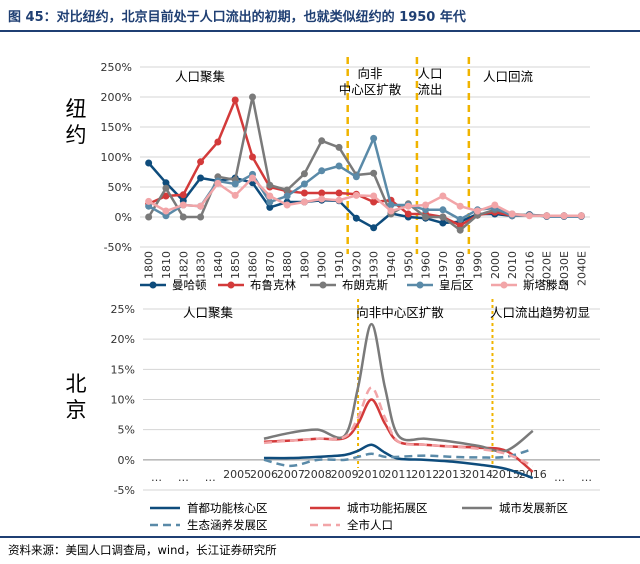  Describe the element at coordinates (116, 157) in the screenshot. I see `ny-y-tick-label: 100%` at that location.